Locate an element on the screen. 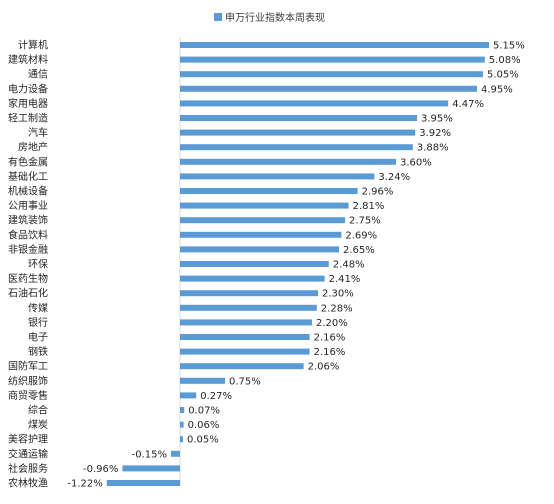 The height and width of the screenshot is (504, 554). data-label: 0.05% is located at coordinates (203, 440).